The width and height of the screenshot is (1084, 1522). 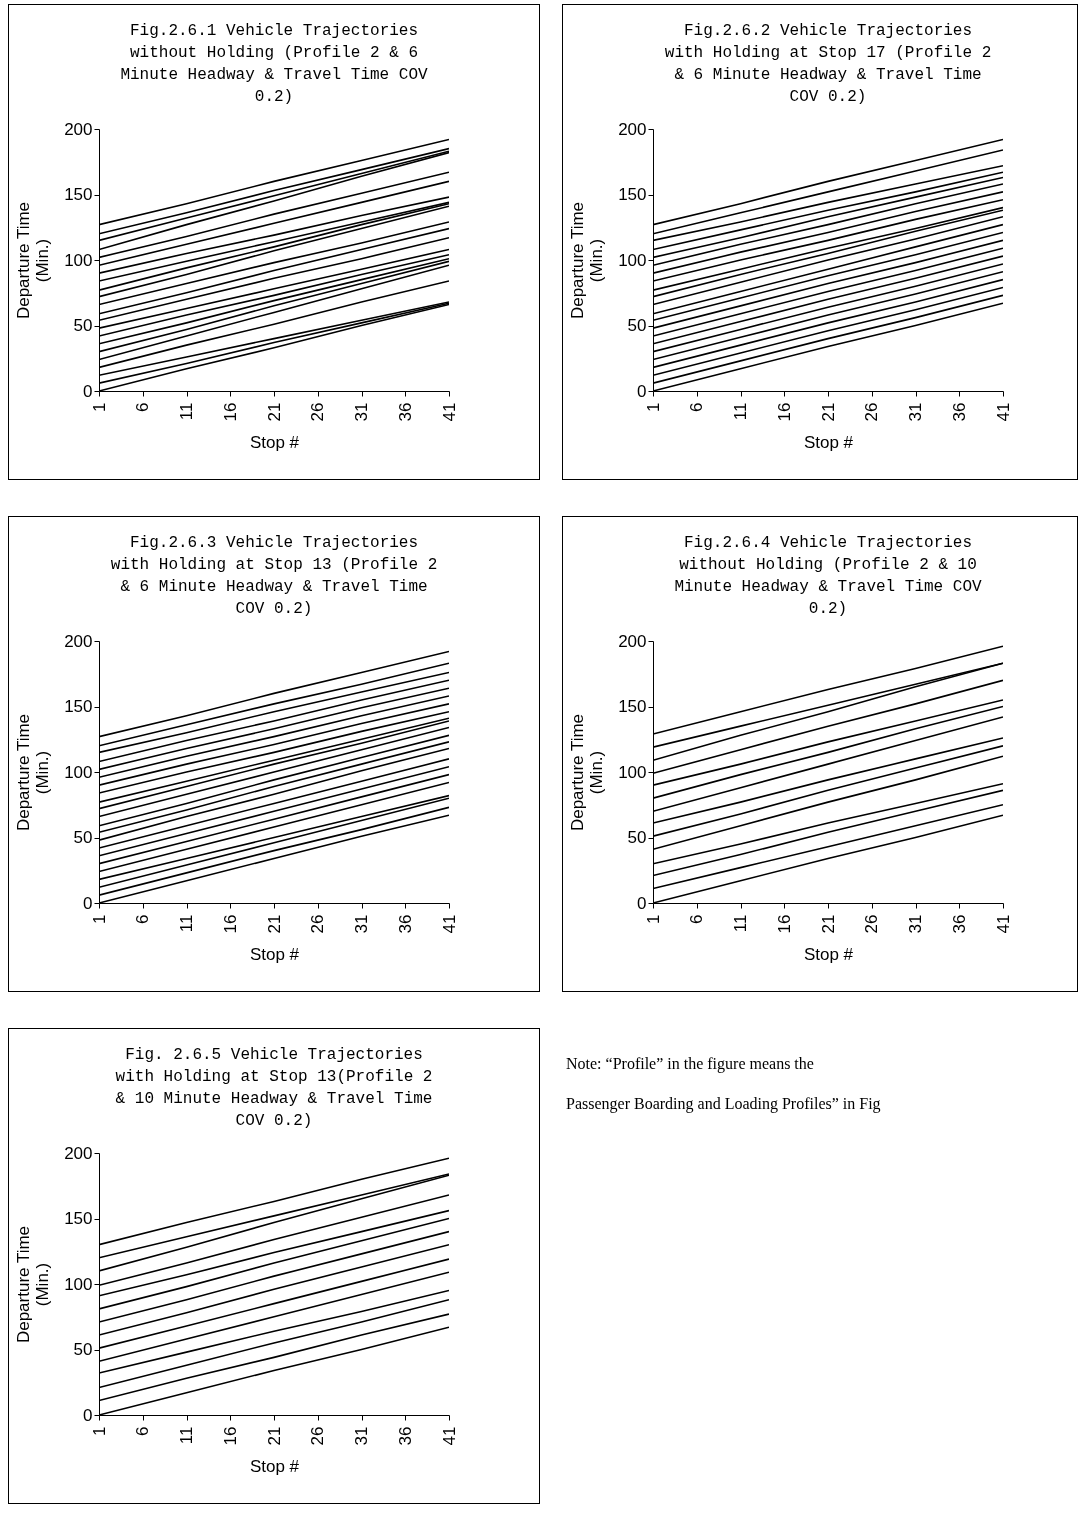 What do you see at coordinates (828, 576) in the screenshot?
I see `chart-title: Fig.2.6.4 Vehicle Trajectories without Holding (Profile 2 & 10 Minute Headway & Travel Time COV 0.2)` at bounding box center [828, 576].